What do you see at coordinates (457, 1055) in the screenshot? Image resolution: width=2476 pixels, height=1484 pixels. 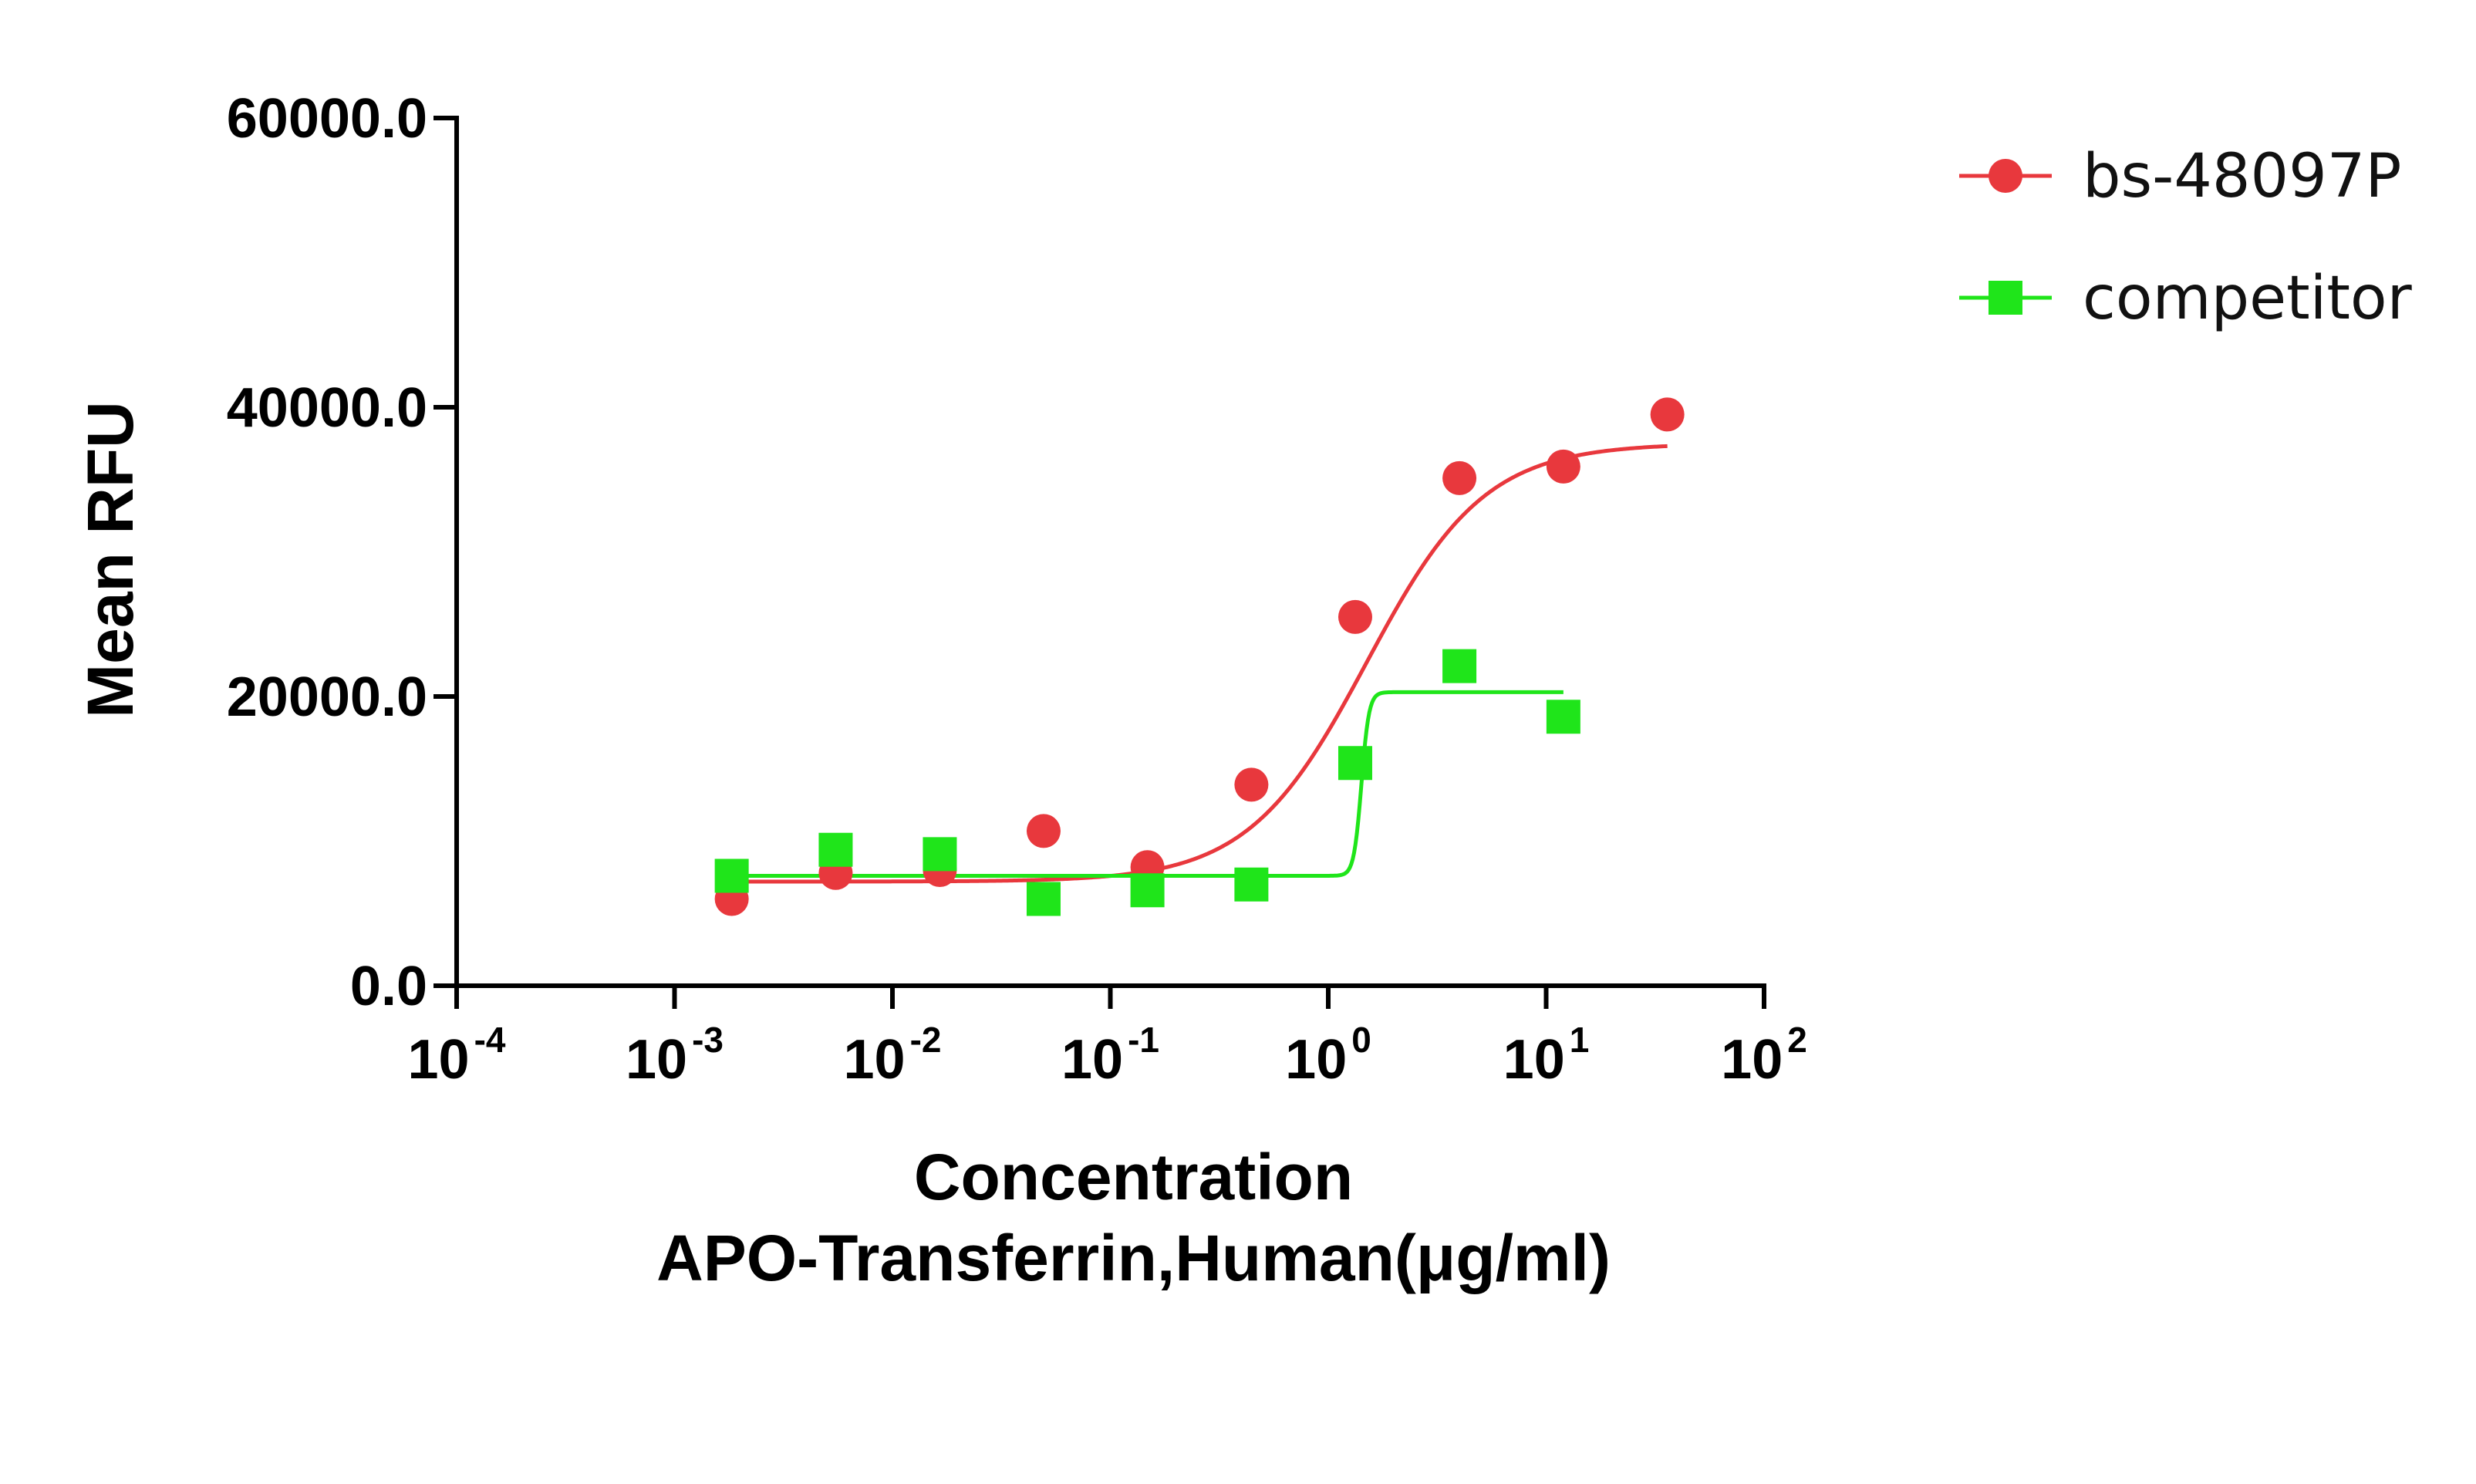 I see `x-tick-label: 10 -4` at bounding box center [457, 1055].